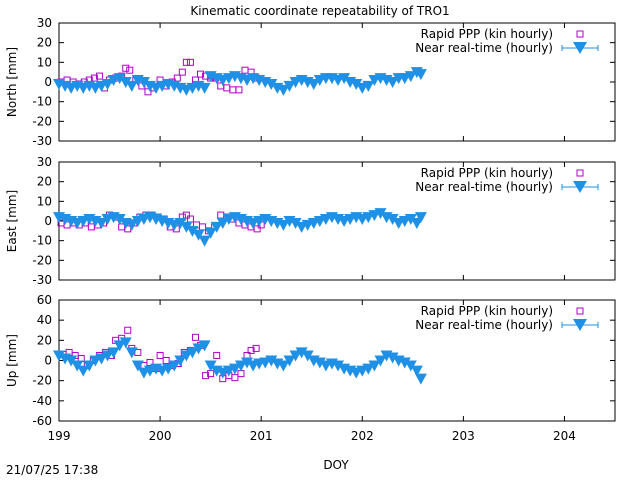 Image resolution: width=640 pixels, height=480 pixels. I want to click on x-axis-label: DOY, so click(336, 465).